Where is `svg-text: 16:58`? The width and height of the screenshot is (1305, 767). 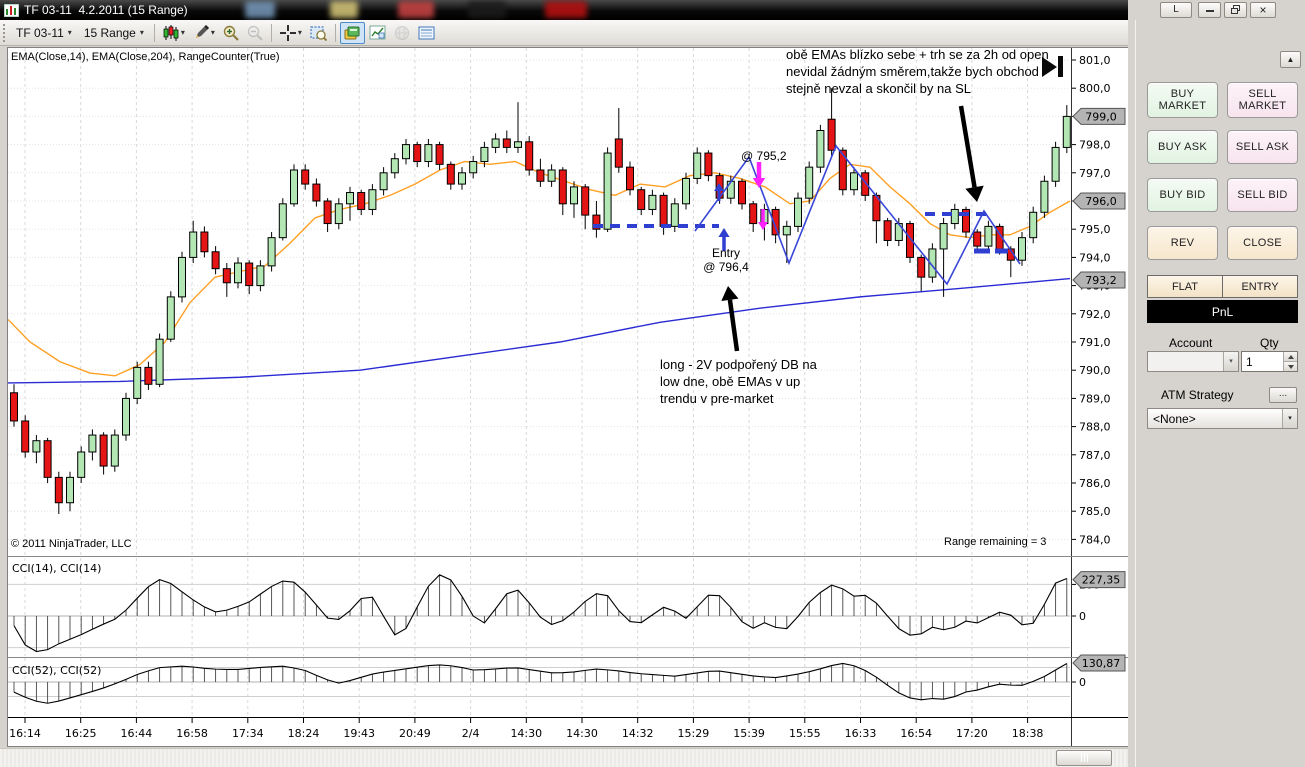
svg-text: 16:58 is located at coordinates (192, 733).